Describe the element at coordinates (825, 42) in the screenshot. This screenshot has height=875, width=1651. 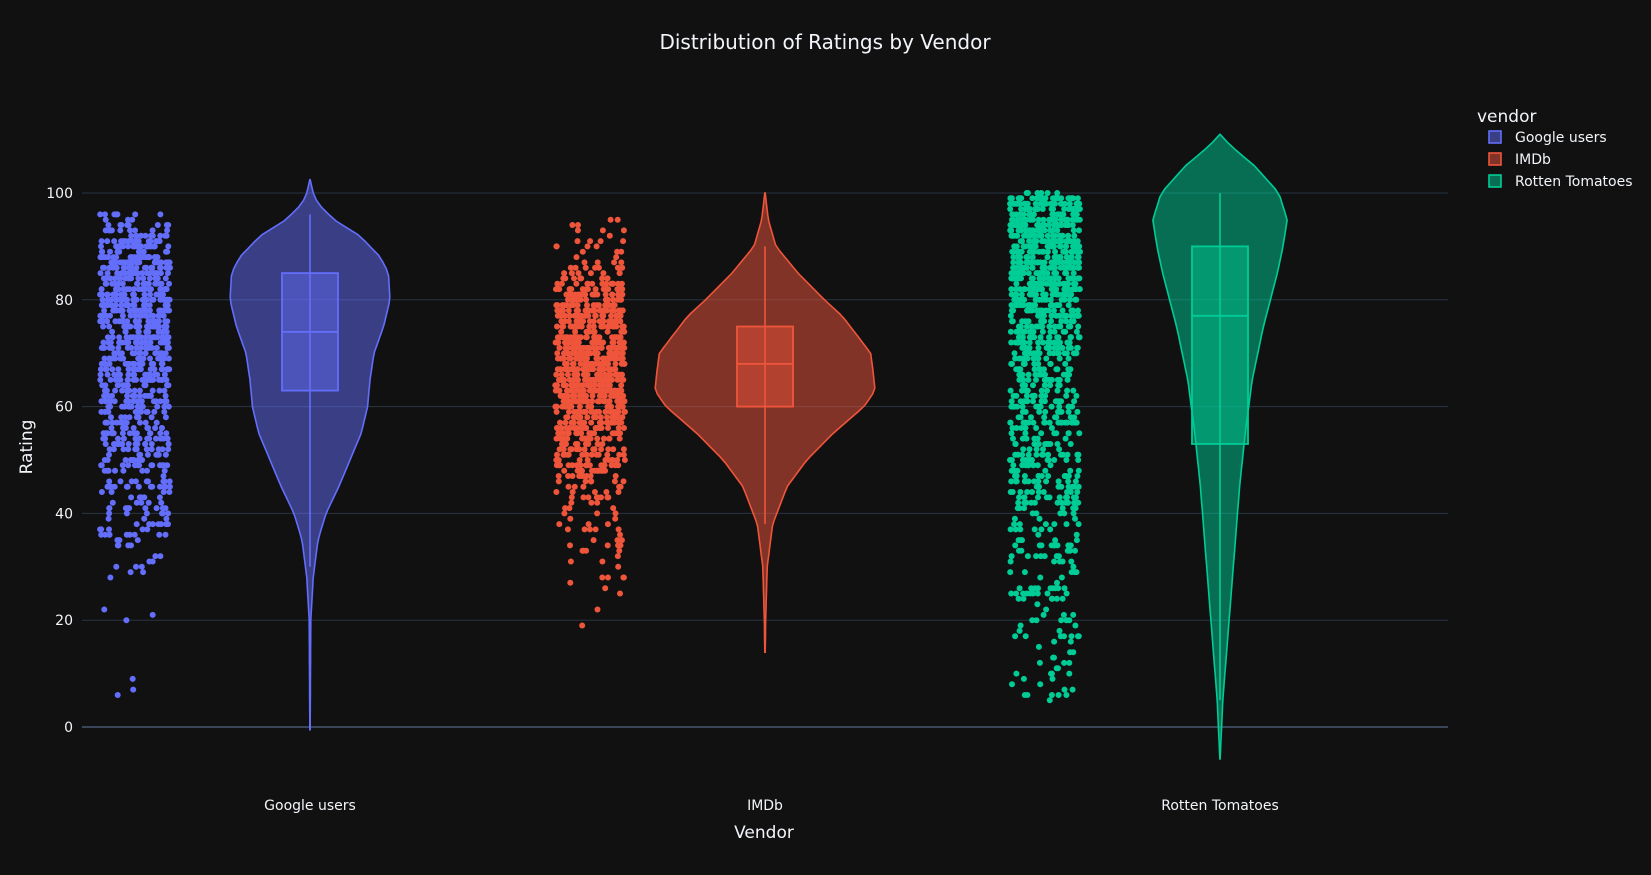
I see `chart-title: Distribution of Ratings by Vendor` at that location.